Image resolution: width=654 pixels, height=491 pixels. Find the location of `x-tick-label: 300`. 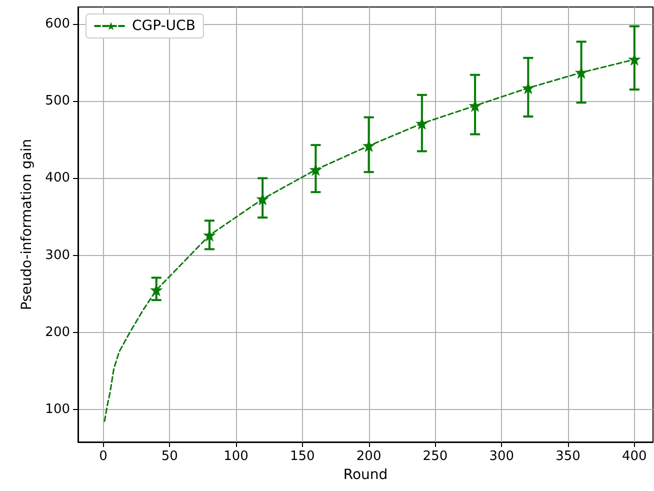

x-tick-label: 300 is located at coordinates (501, 456).